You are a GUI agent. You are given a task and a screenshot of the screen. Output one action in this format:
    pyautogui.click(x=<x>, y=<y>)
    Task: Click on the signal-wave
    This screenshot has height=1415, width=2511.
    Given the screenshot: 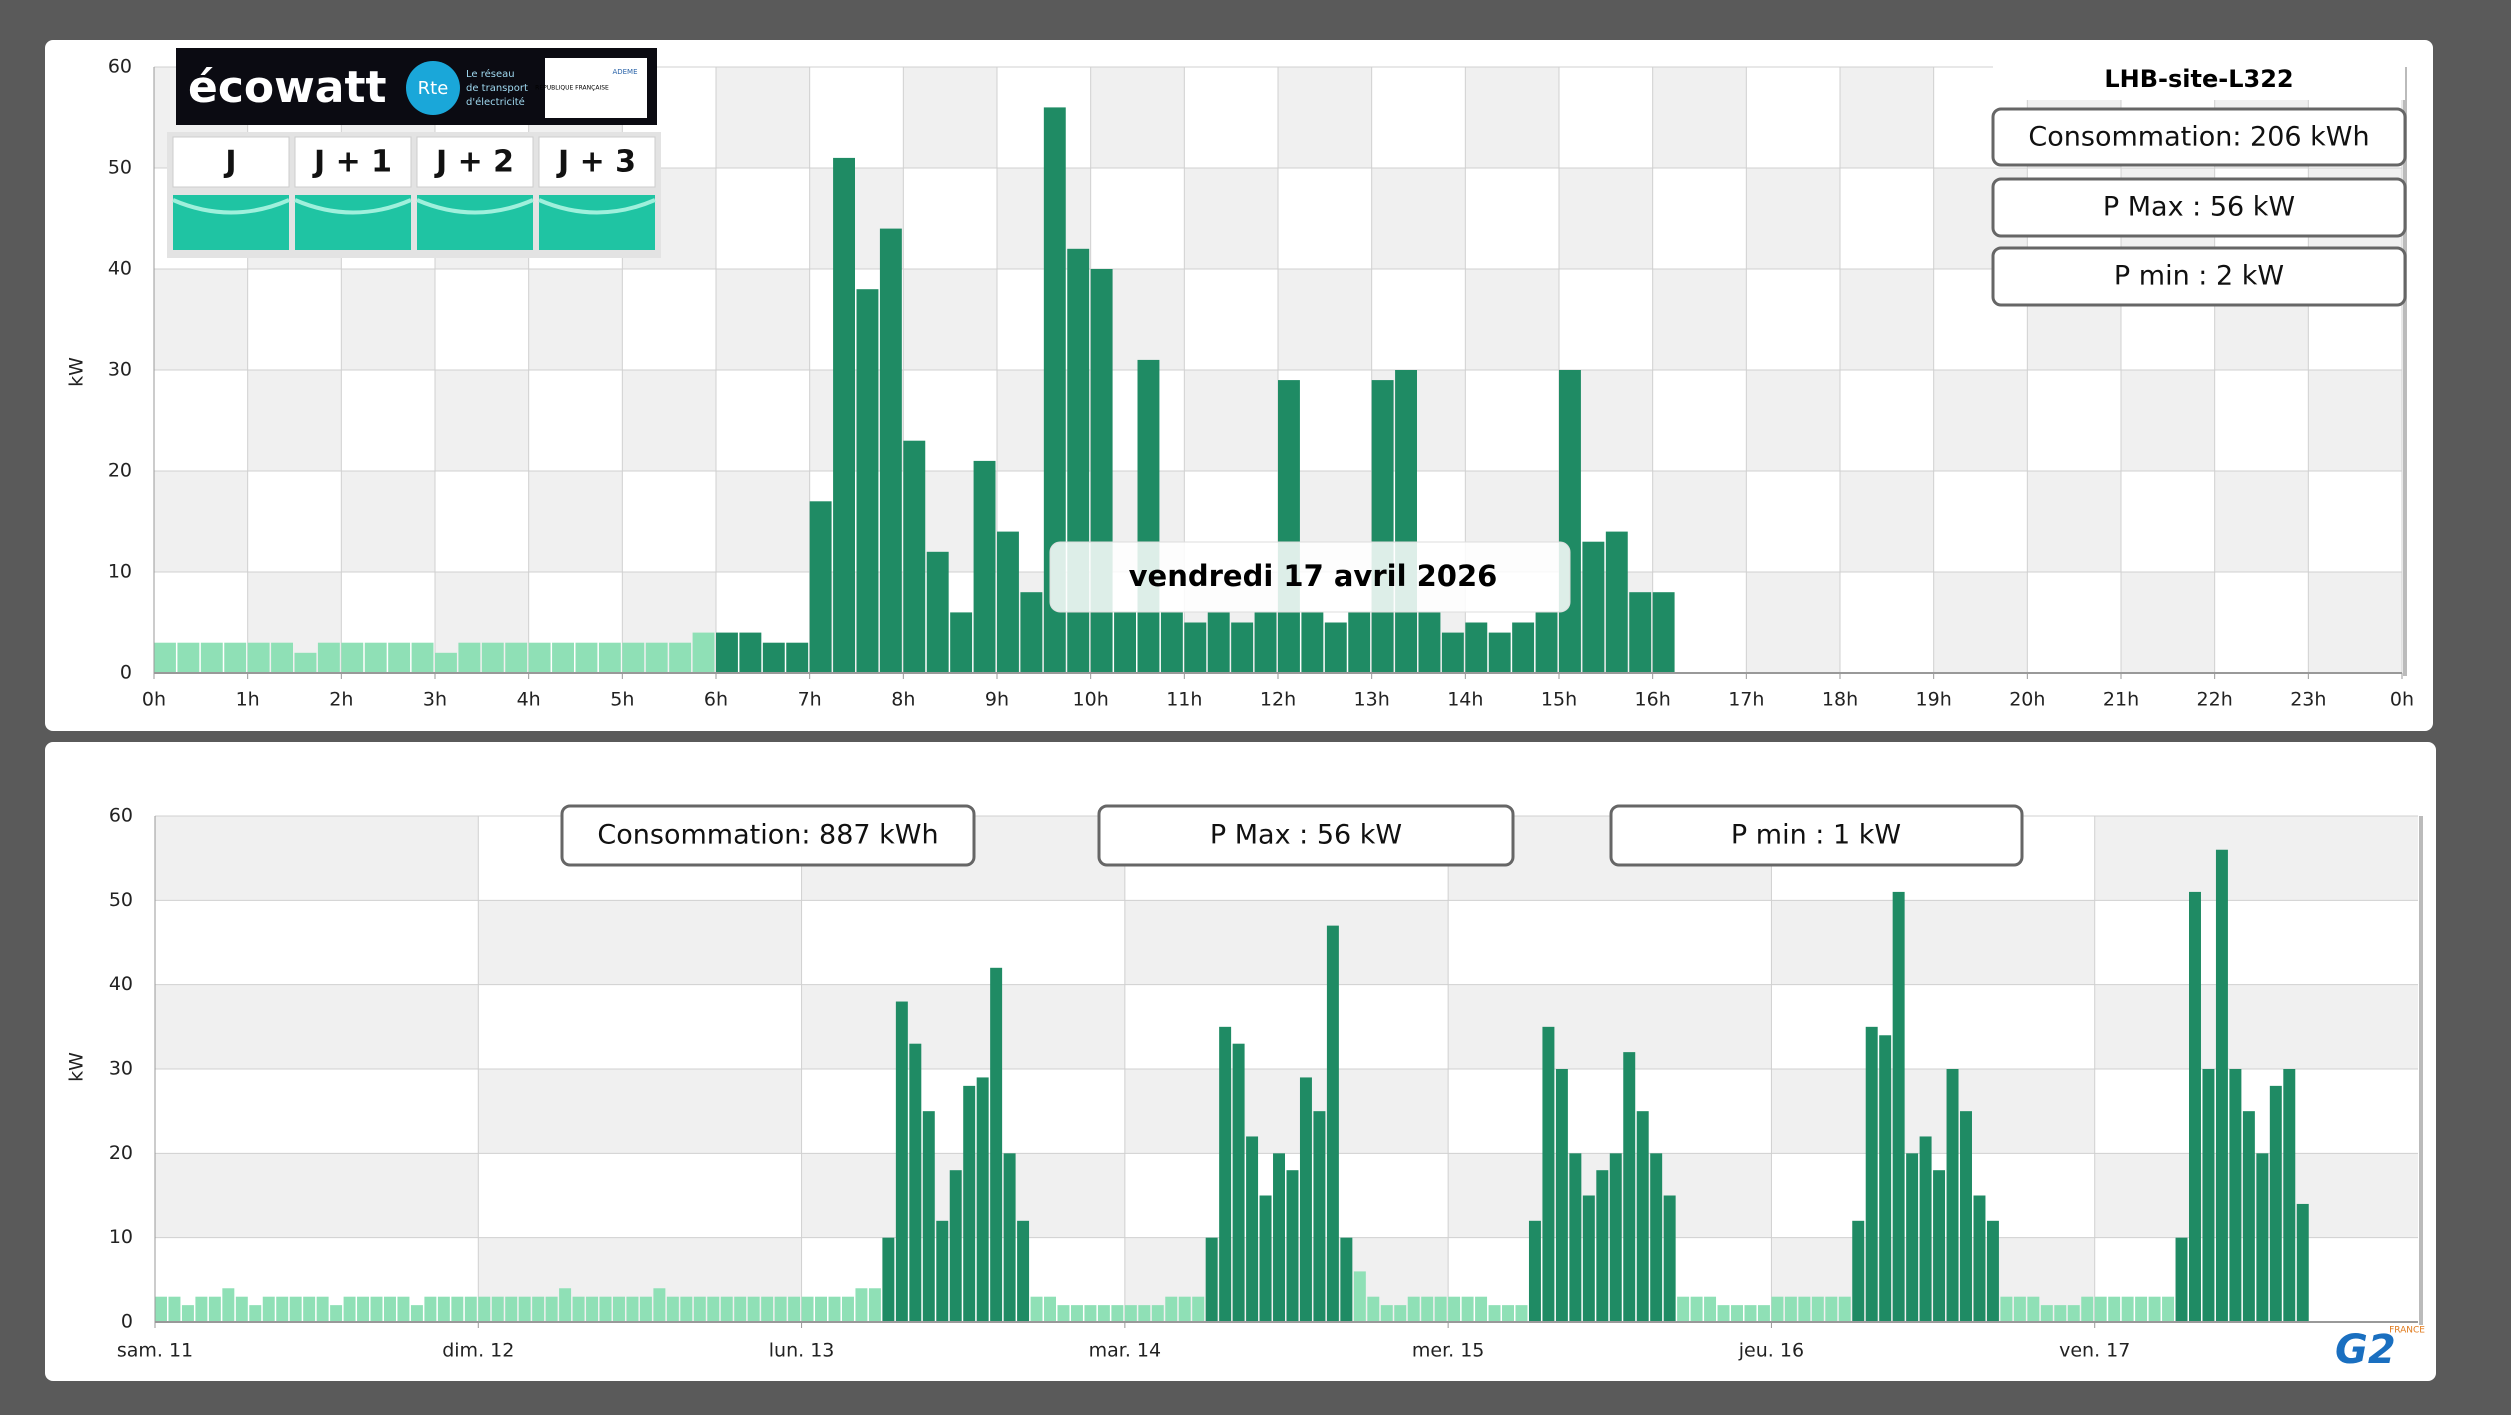 What is the action you would take?
    pyautogui.click(x=231, y=206)
    